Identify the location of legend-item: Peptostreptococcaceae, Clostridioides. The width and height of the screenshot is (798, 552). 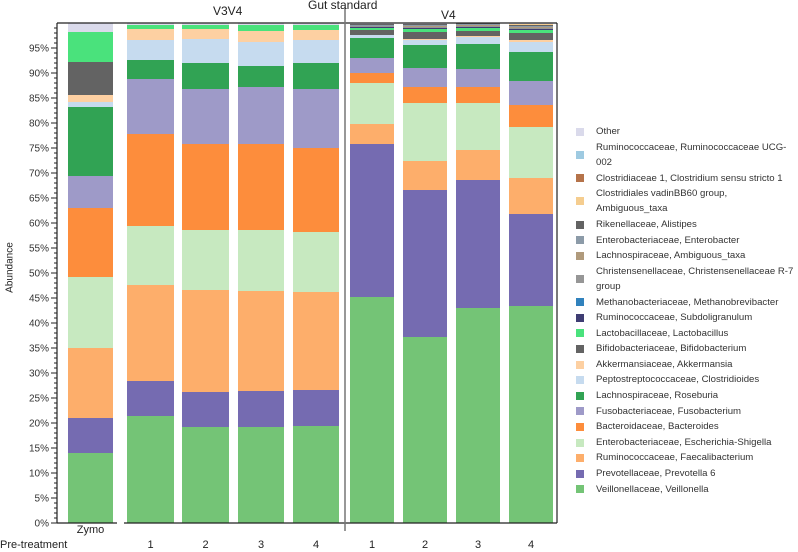
(683, 380).